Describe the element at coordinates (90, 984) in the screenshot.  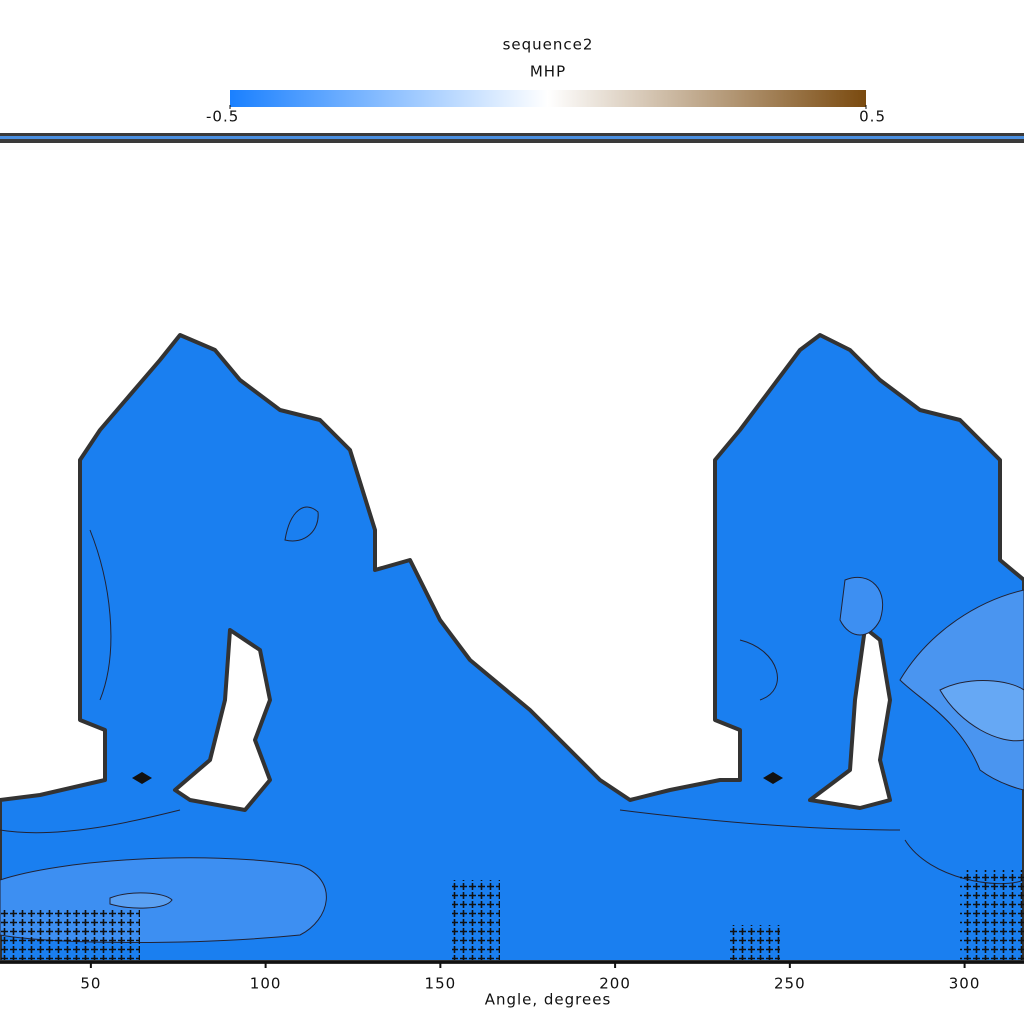
I see `x-tick-label: 50` at that location.